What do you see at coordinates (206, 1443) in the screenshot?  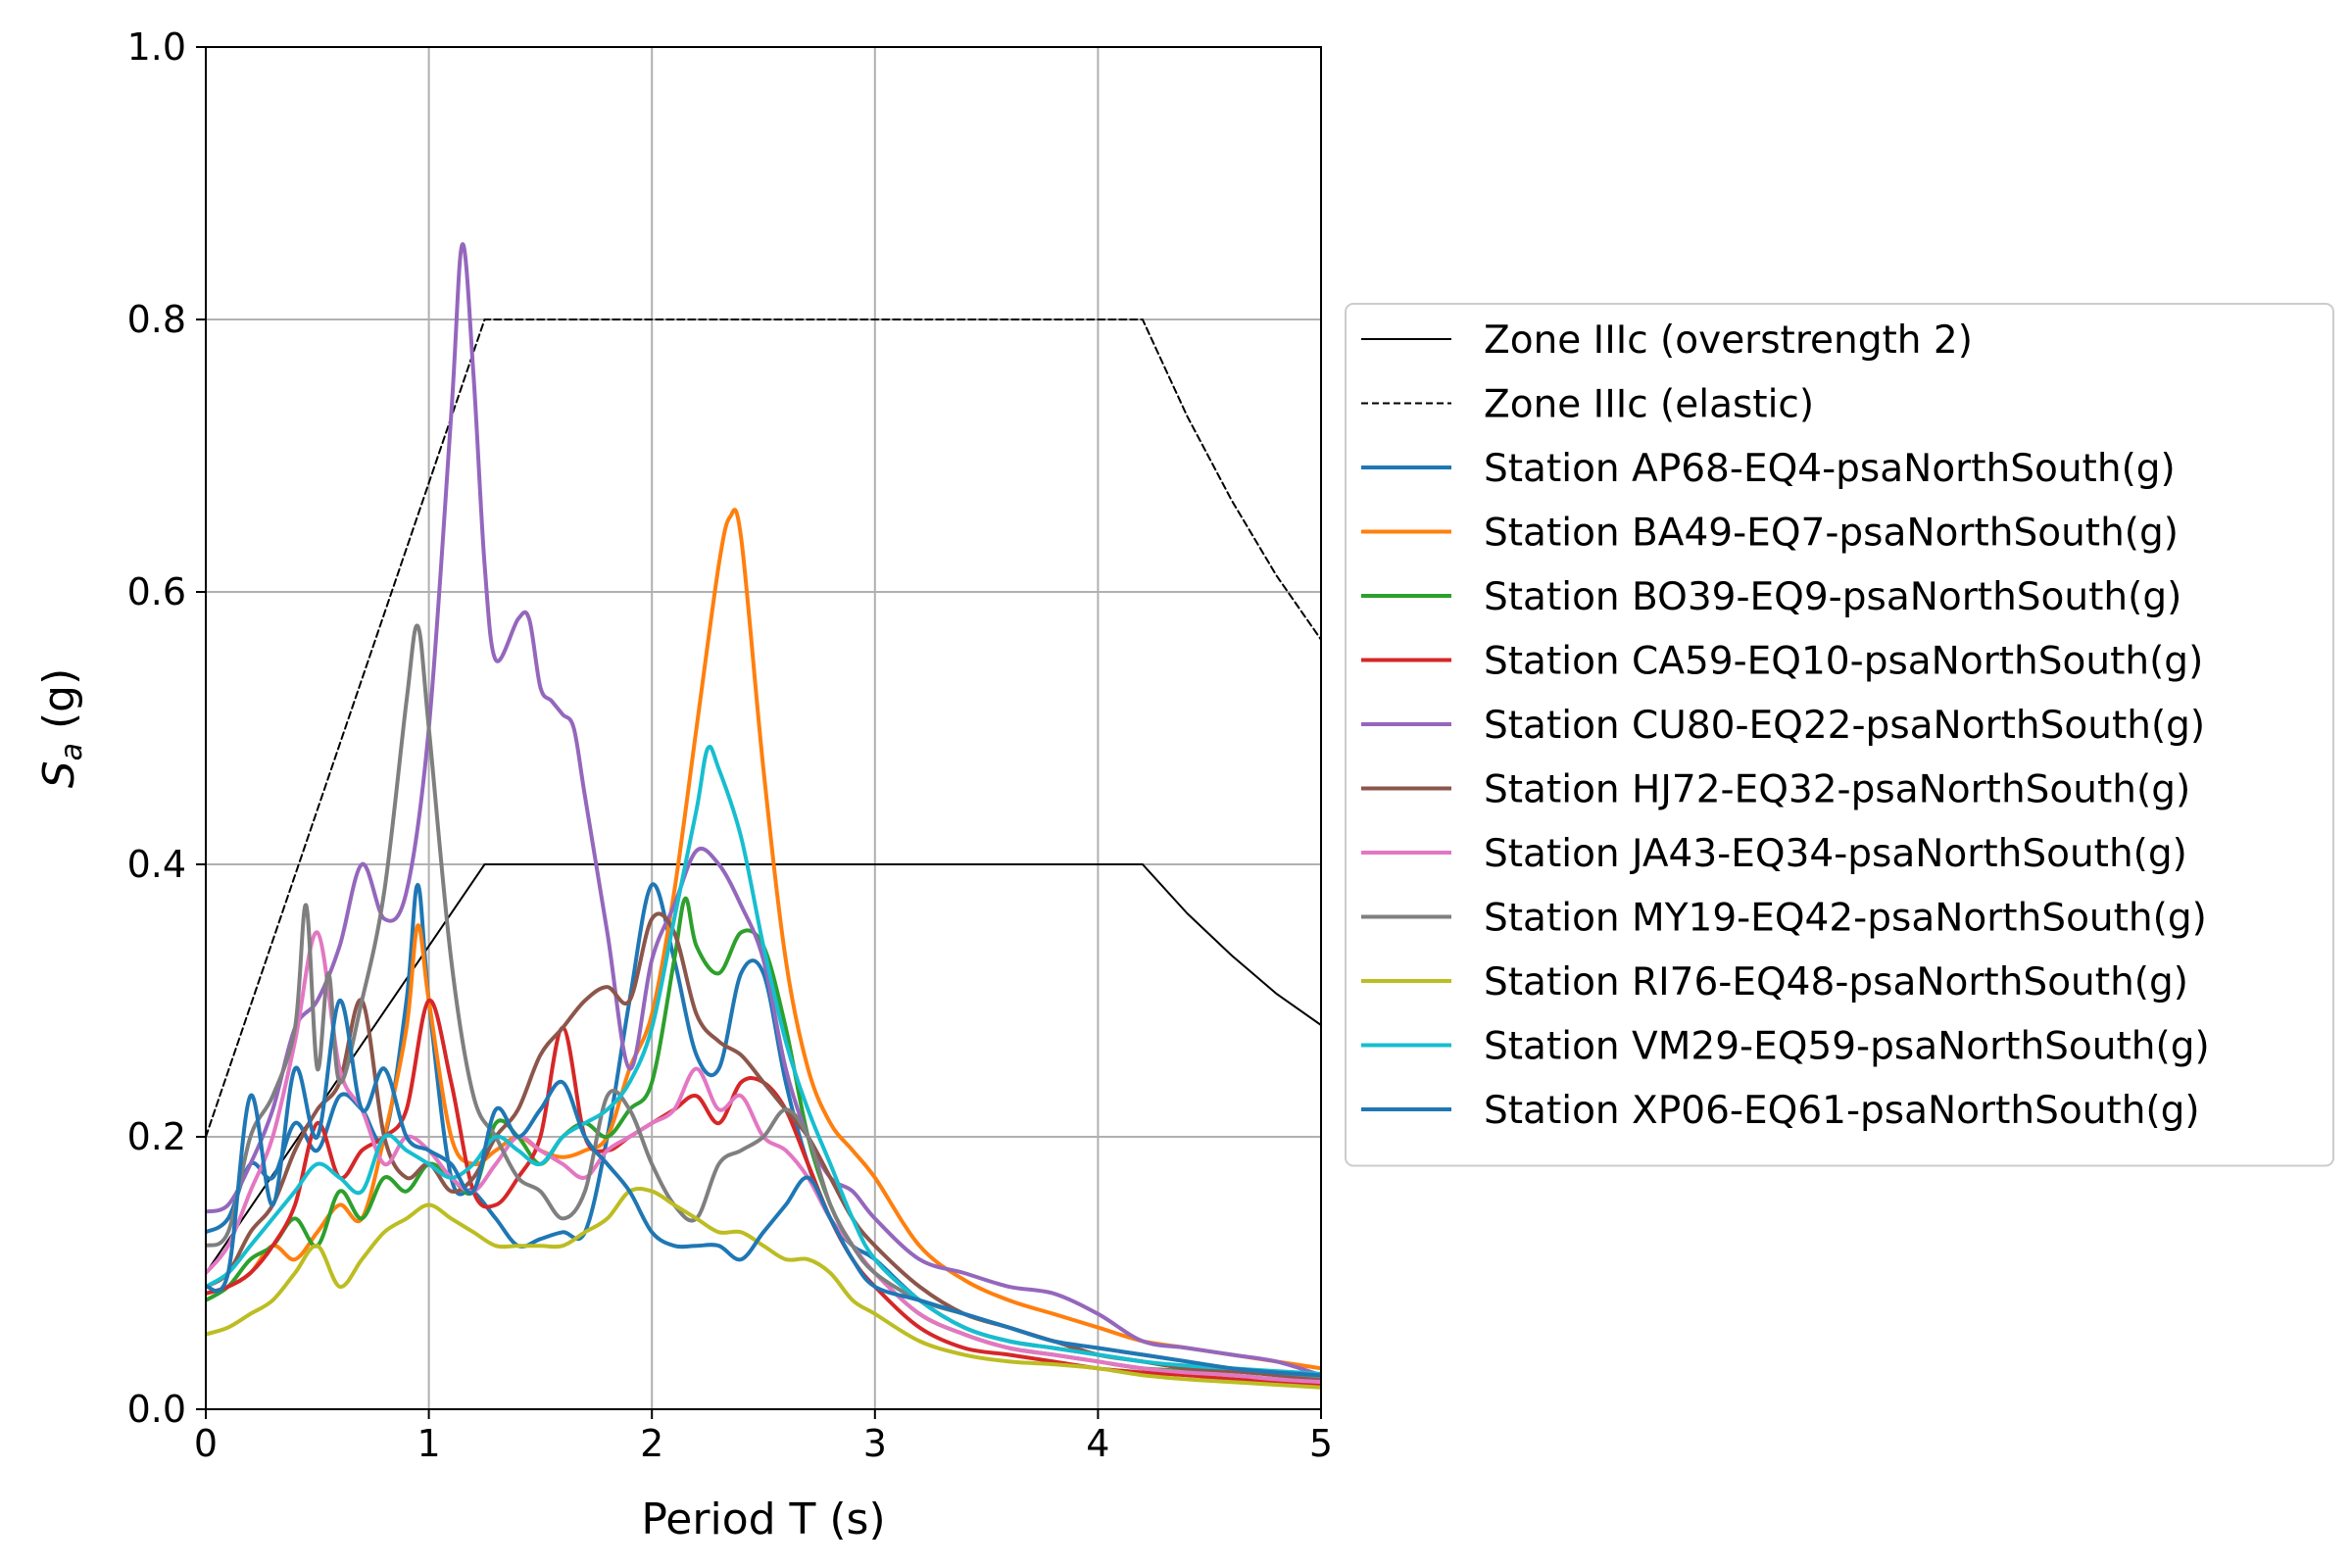 I see `x-tick-label: 0` at bounding box center [206, 1443].